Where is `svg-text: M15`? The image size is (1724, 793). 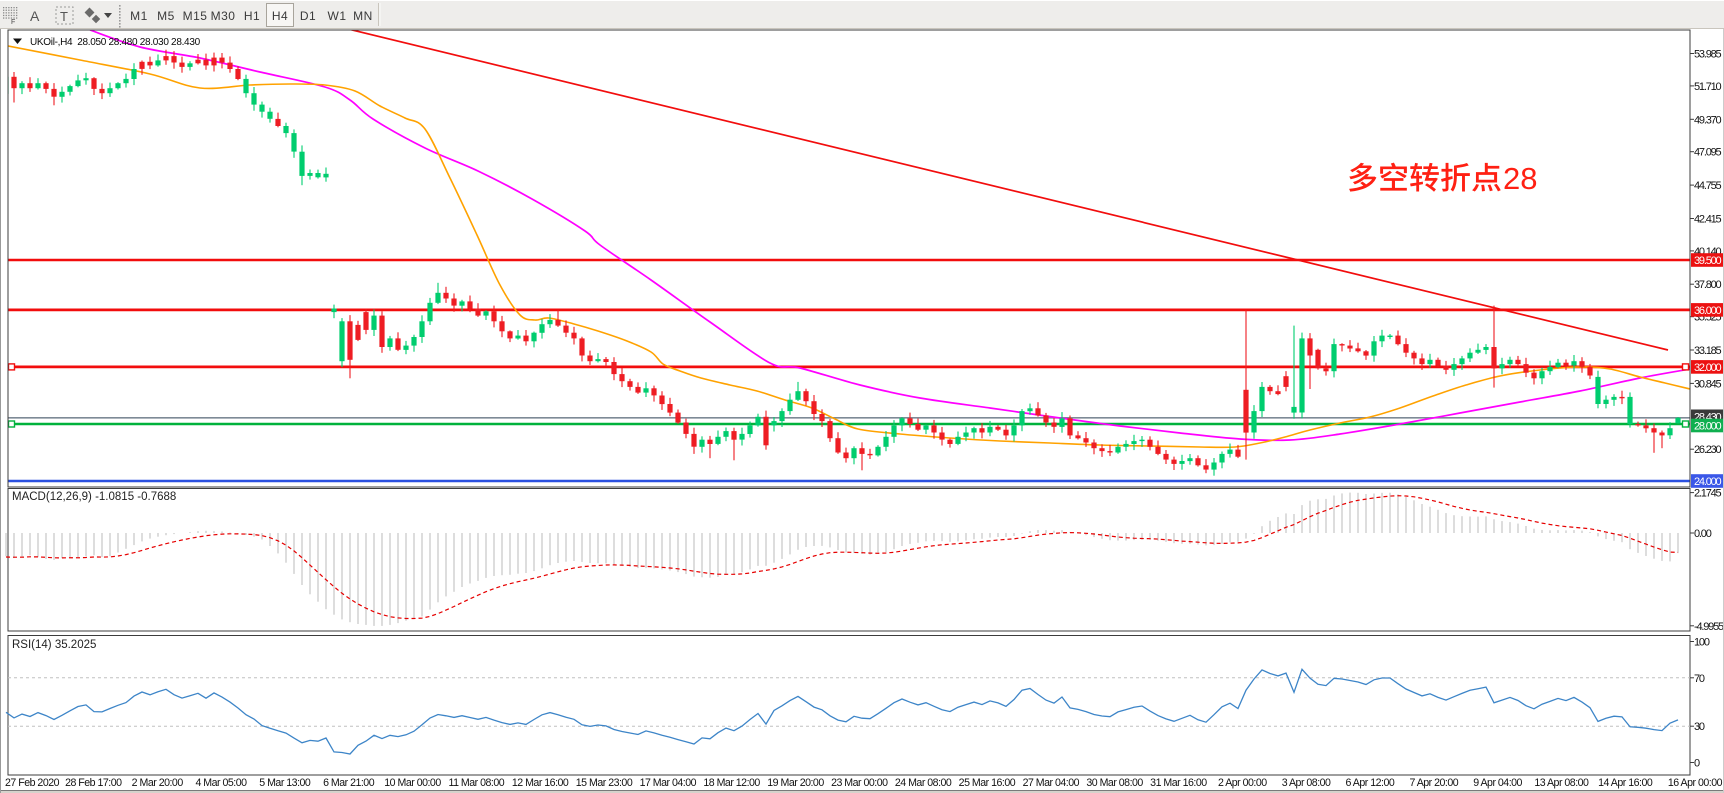
svg-text: M15 is located at coordinates (195, 16).